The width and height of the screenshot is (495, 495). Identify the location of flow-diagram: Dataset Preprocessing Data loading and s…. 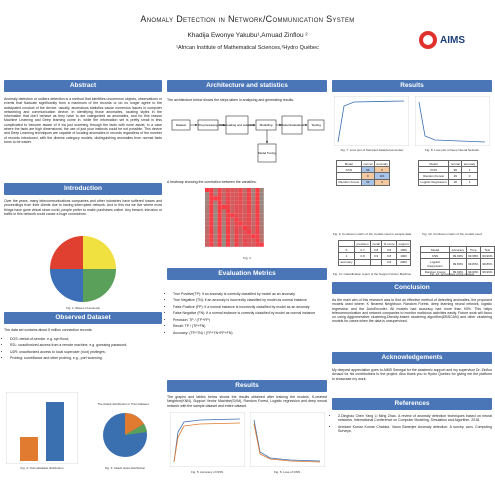
(248, 139).